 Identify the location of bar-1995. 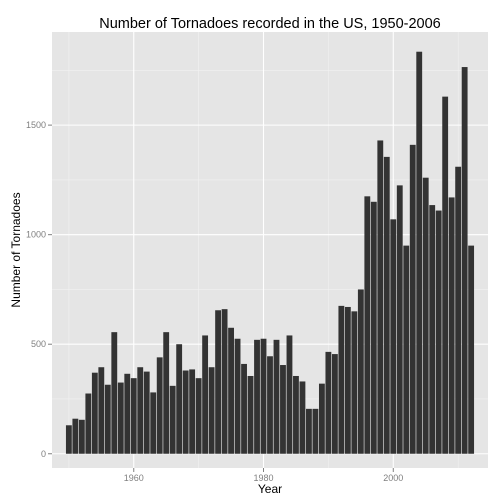
(360, 371).